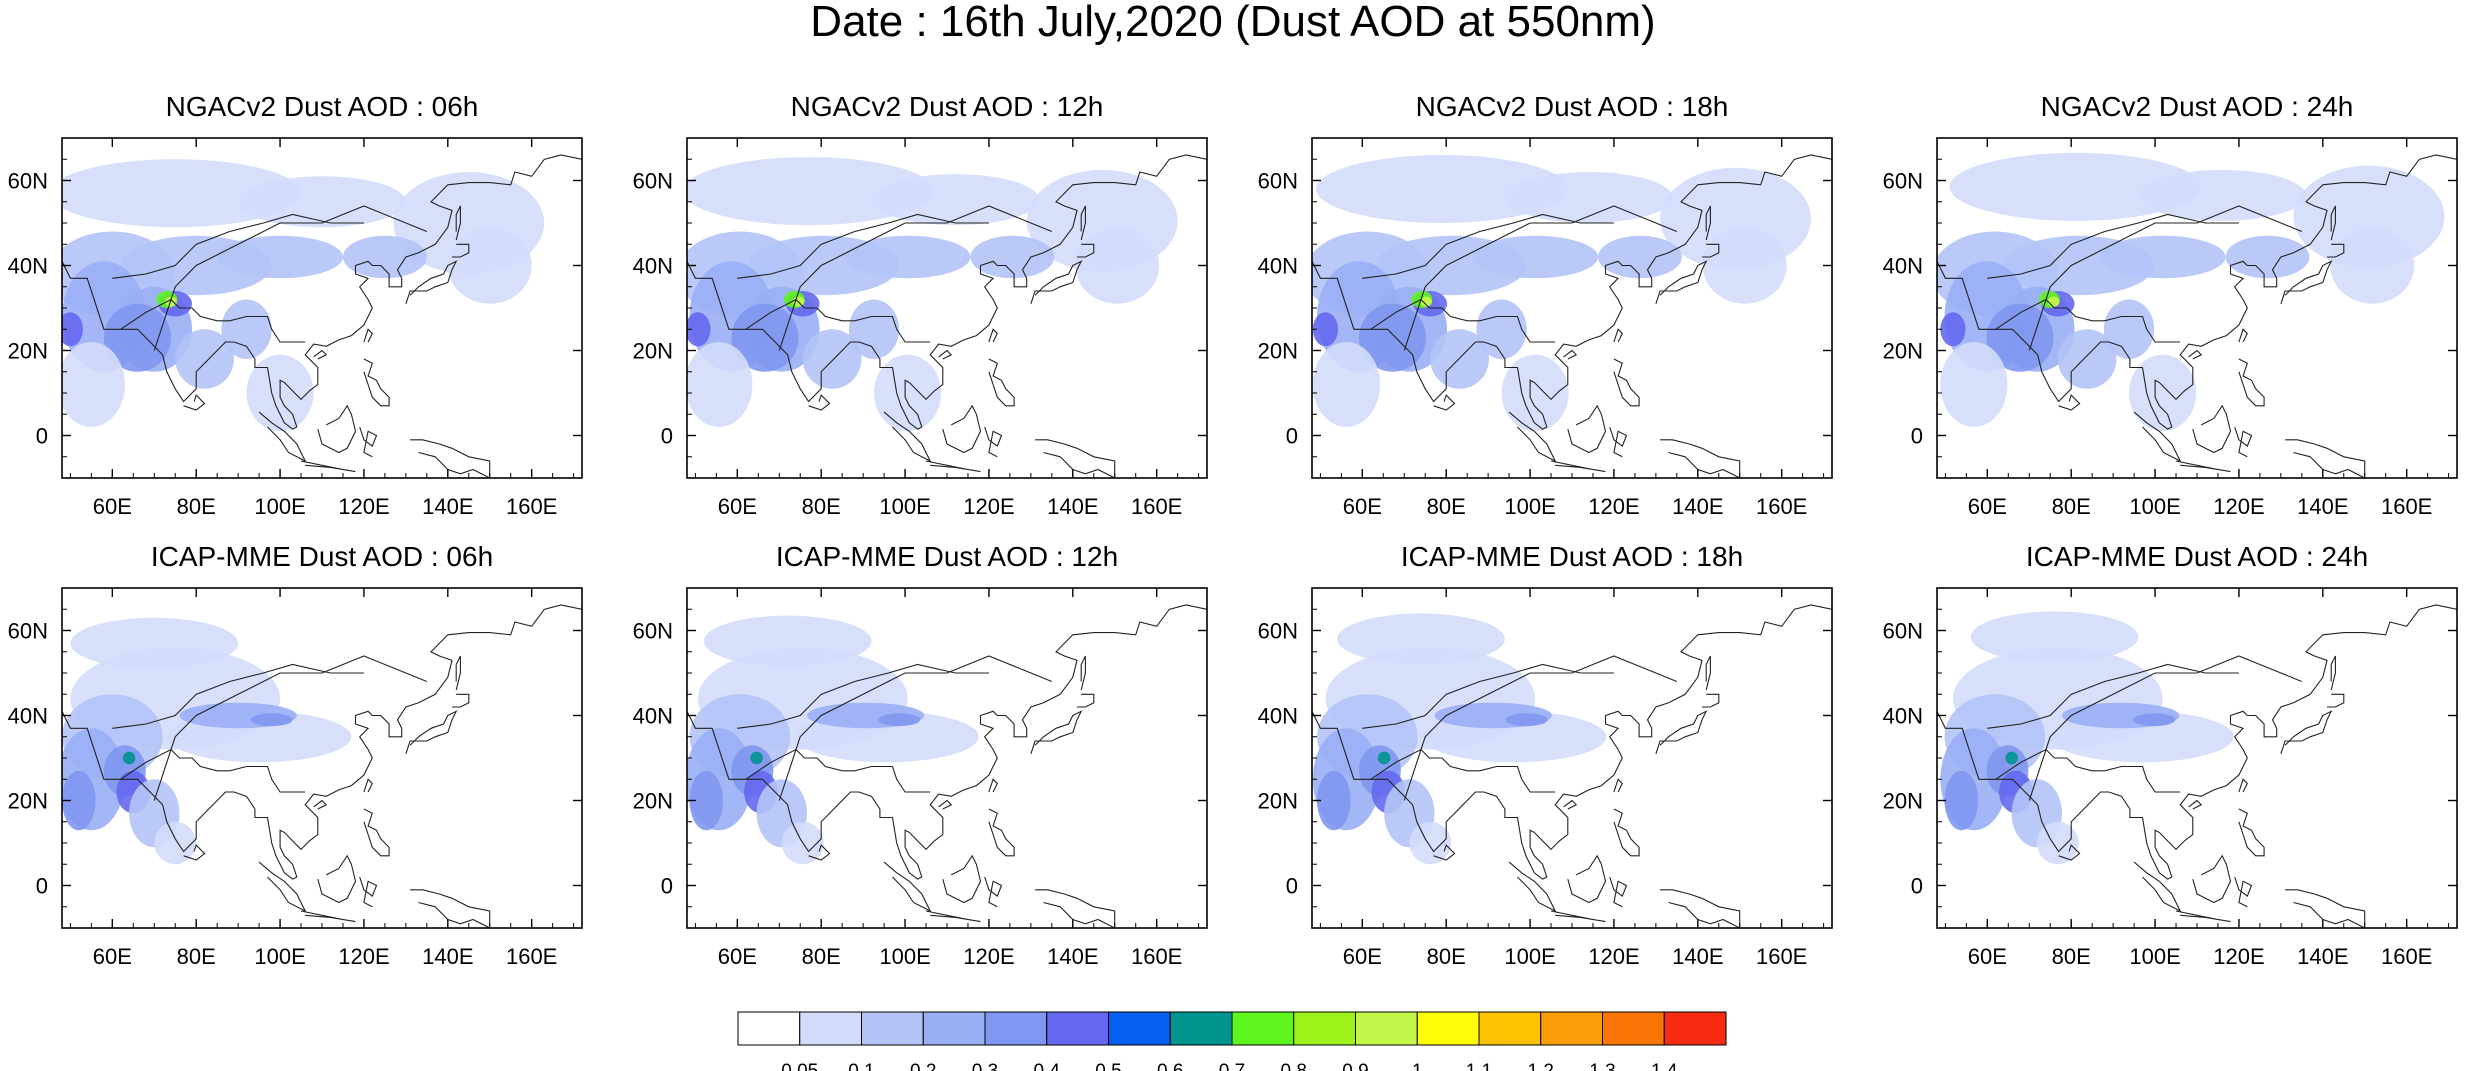 This screenshot has height=1071, width=2466. Describe the element at coordinates (1602, 1066) in the screenshot. I see `colorbar-label: 1.3` at that location.